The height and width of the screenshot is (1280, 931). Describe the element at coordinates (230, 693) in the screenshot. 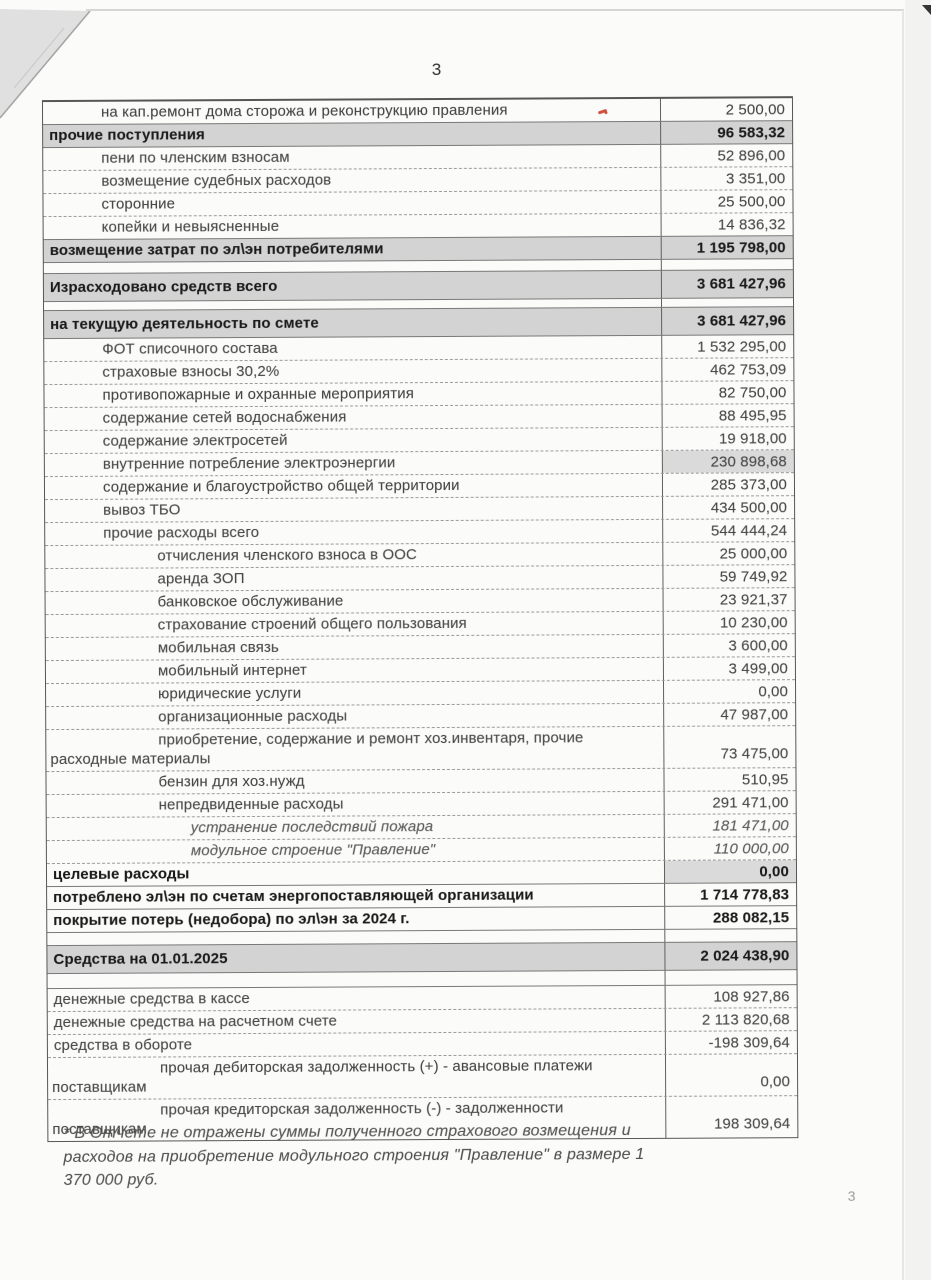

I see `row-label: юридические услуги` at that location.